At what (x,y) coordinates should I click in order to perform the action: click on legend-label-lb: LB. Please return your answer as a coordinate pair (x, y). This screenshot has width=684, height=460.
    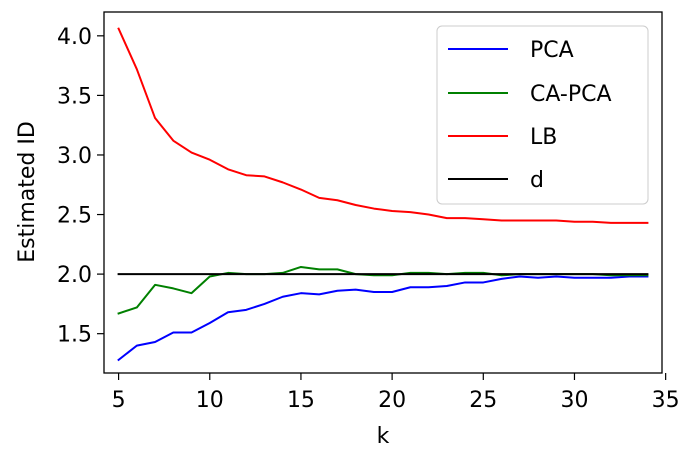
    Looking at the image, I should click on (543, 137).